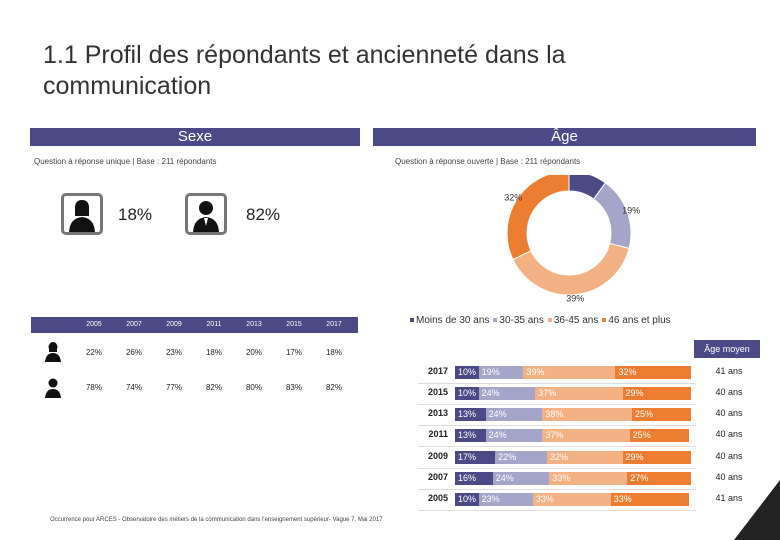 The width and height of the screenshot is (780, 540). What do you see at coordinates (82, 214) in the screenshot?
I see `female-icon` at bounding box center [82, 214].